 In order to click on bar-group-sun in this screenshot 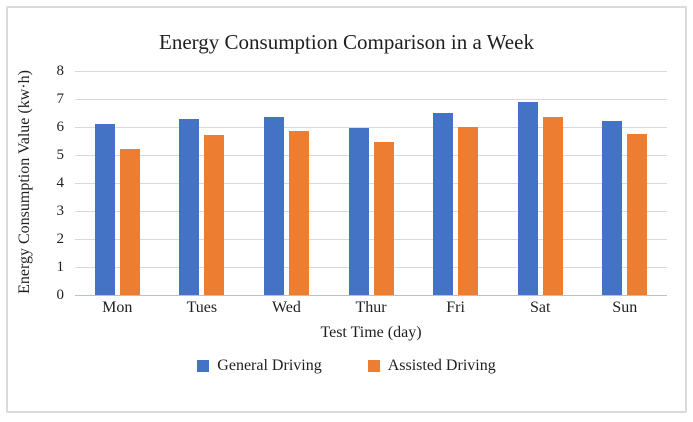, I will do `click(624, 183)`.